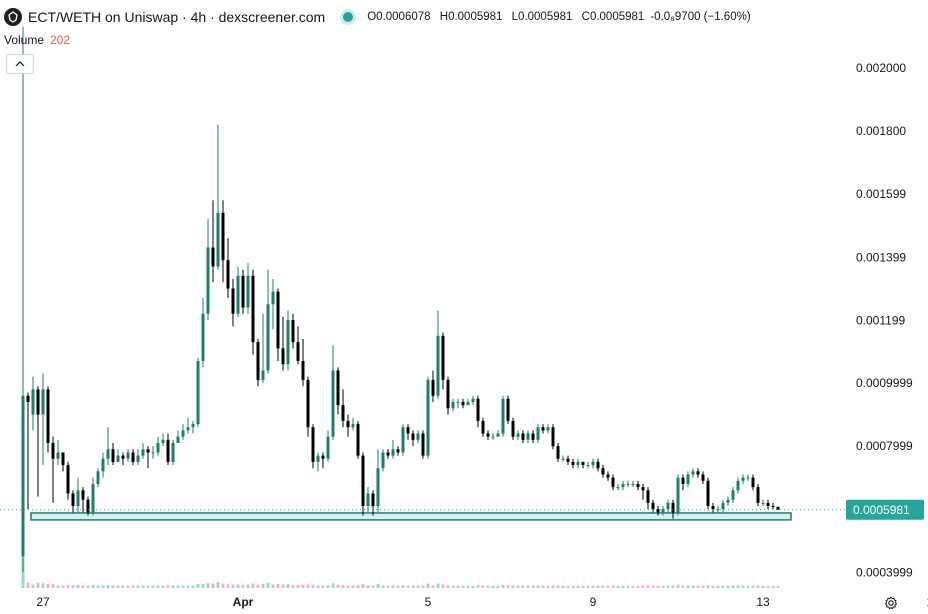  What do you see at coordinates (545, 17) in the screenshot?
I see `low-value: 0.0005981` at bounding box center [545, 17].